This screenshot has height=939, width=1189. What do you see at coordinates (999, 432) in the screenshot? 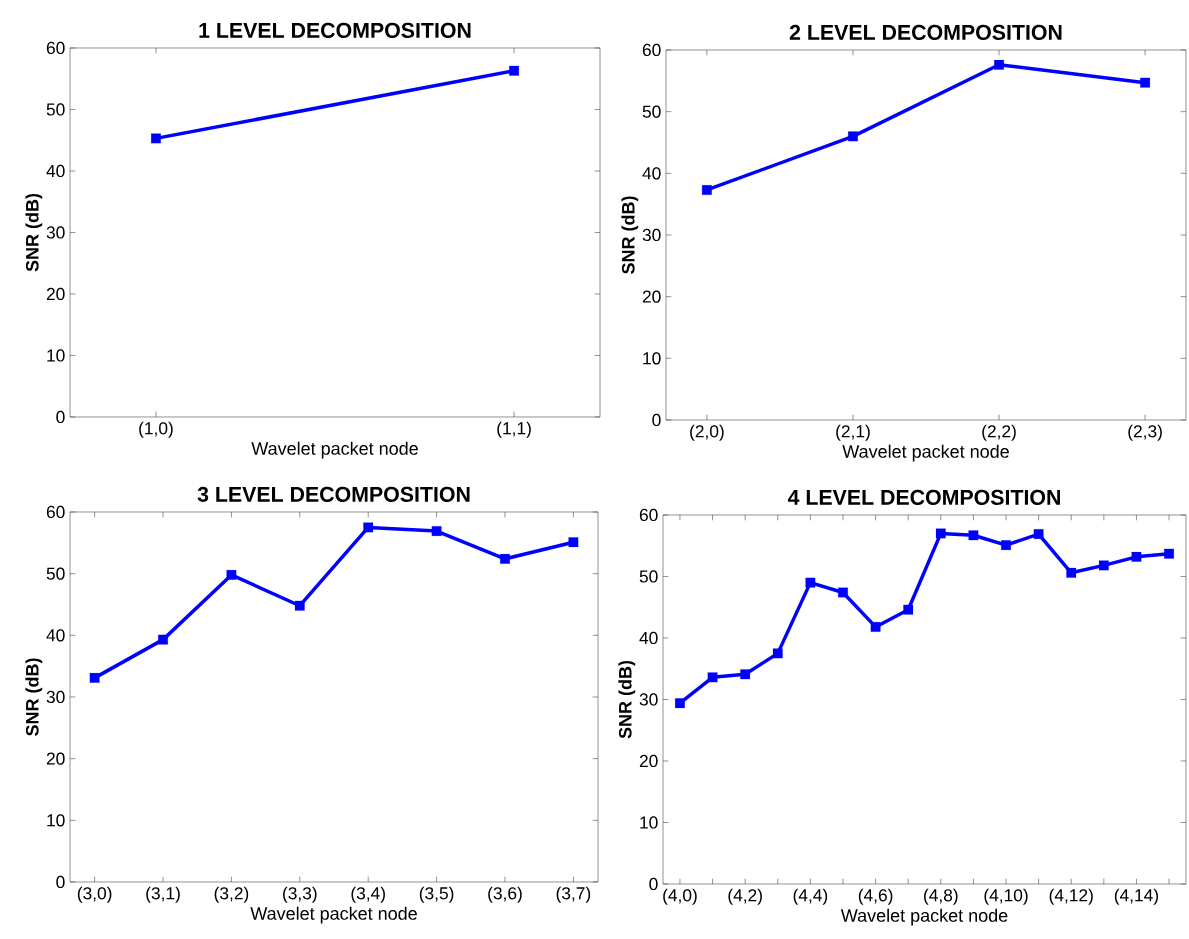
I see `x-tick-label: (2,2)` at bounding box center [999, 432].